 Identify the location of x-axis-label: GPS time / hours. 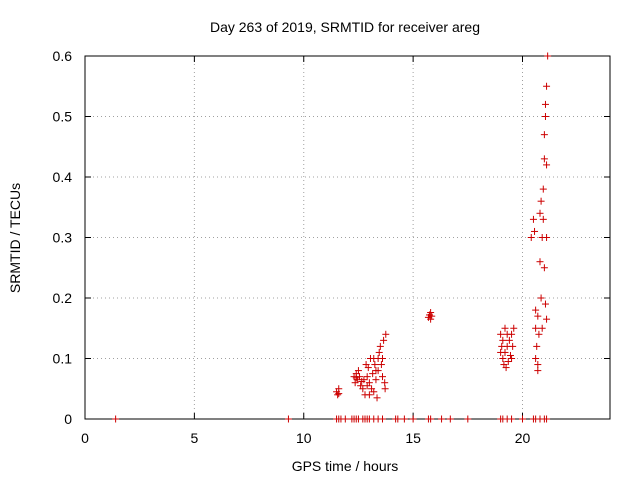
(345, 466).